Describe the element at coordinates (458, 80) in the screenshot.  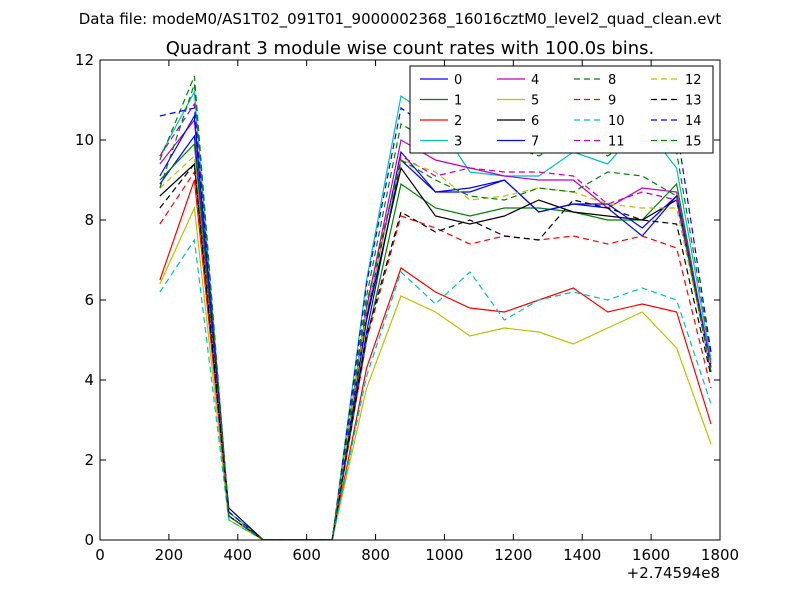
I see `legend-label-0: 0` at that location.